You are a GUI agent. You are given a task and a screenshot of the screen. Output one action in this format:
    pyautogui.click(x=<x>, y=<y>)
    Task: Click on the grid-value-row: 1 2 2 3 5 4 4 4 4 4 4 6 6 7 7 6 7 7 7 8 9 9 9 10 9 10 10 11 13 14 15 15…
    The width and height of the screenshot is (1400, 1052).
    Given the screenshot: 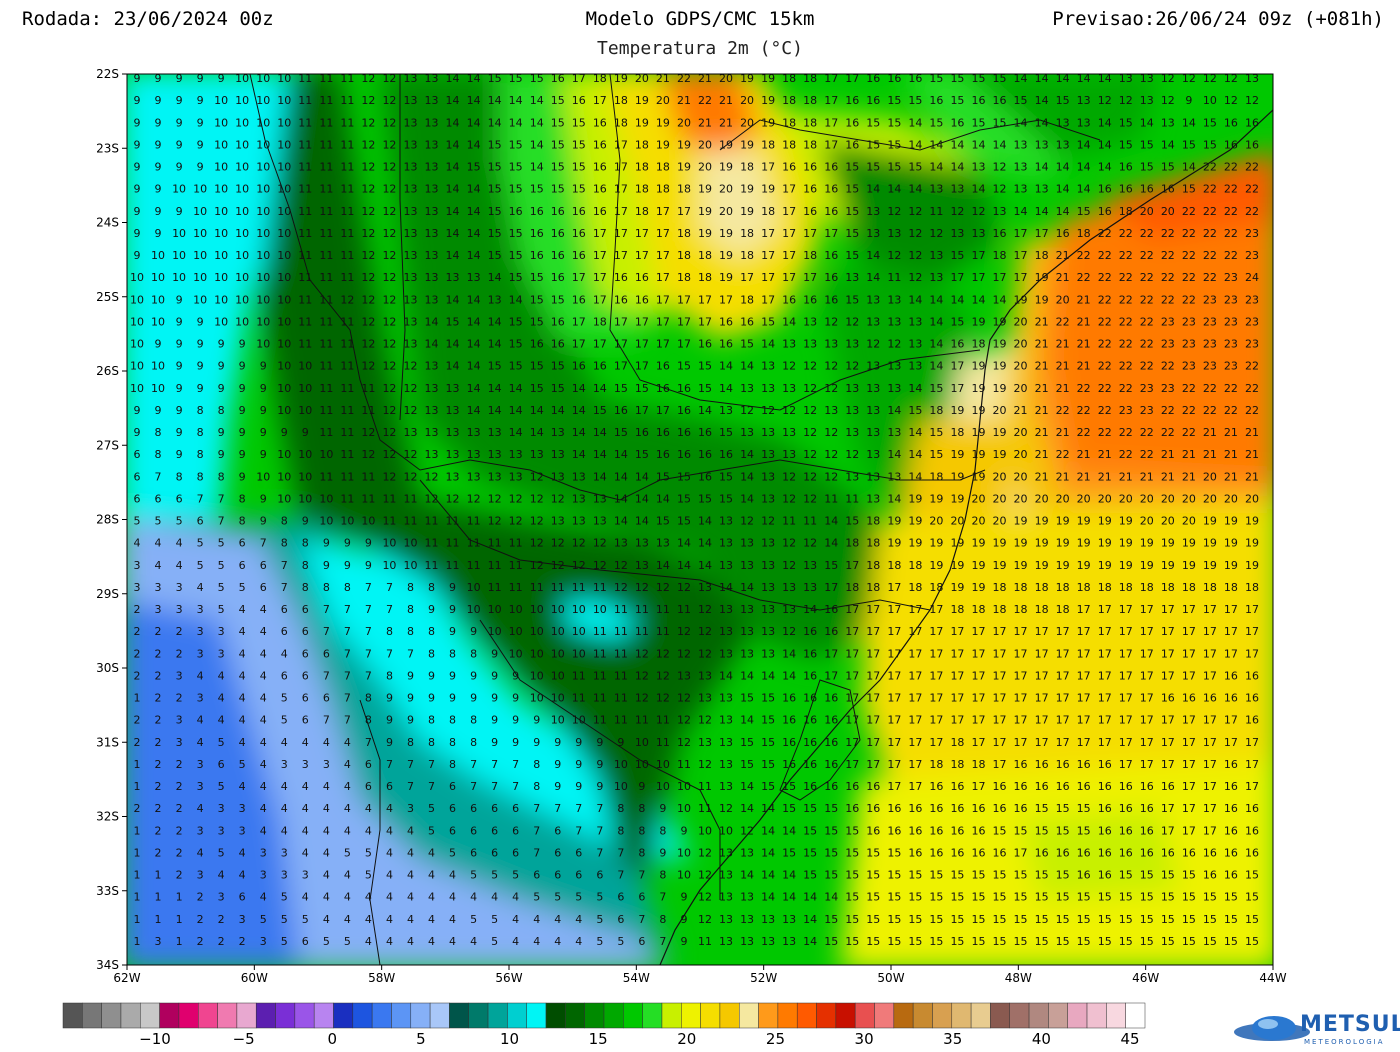 What is the action you would take?
    pyautogui.click(x=696, y=786)
    